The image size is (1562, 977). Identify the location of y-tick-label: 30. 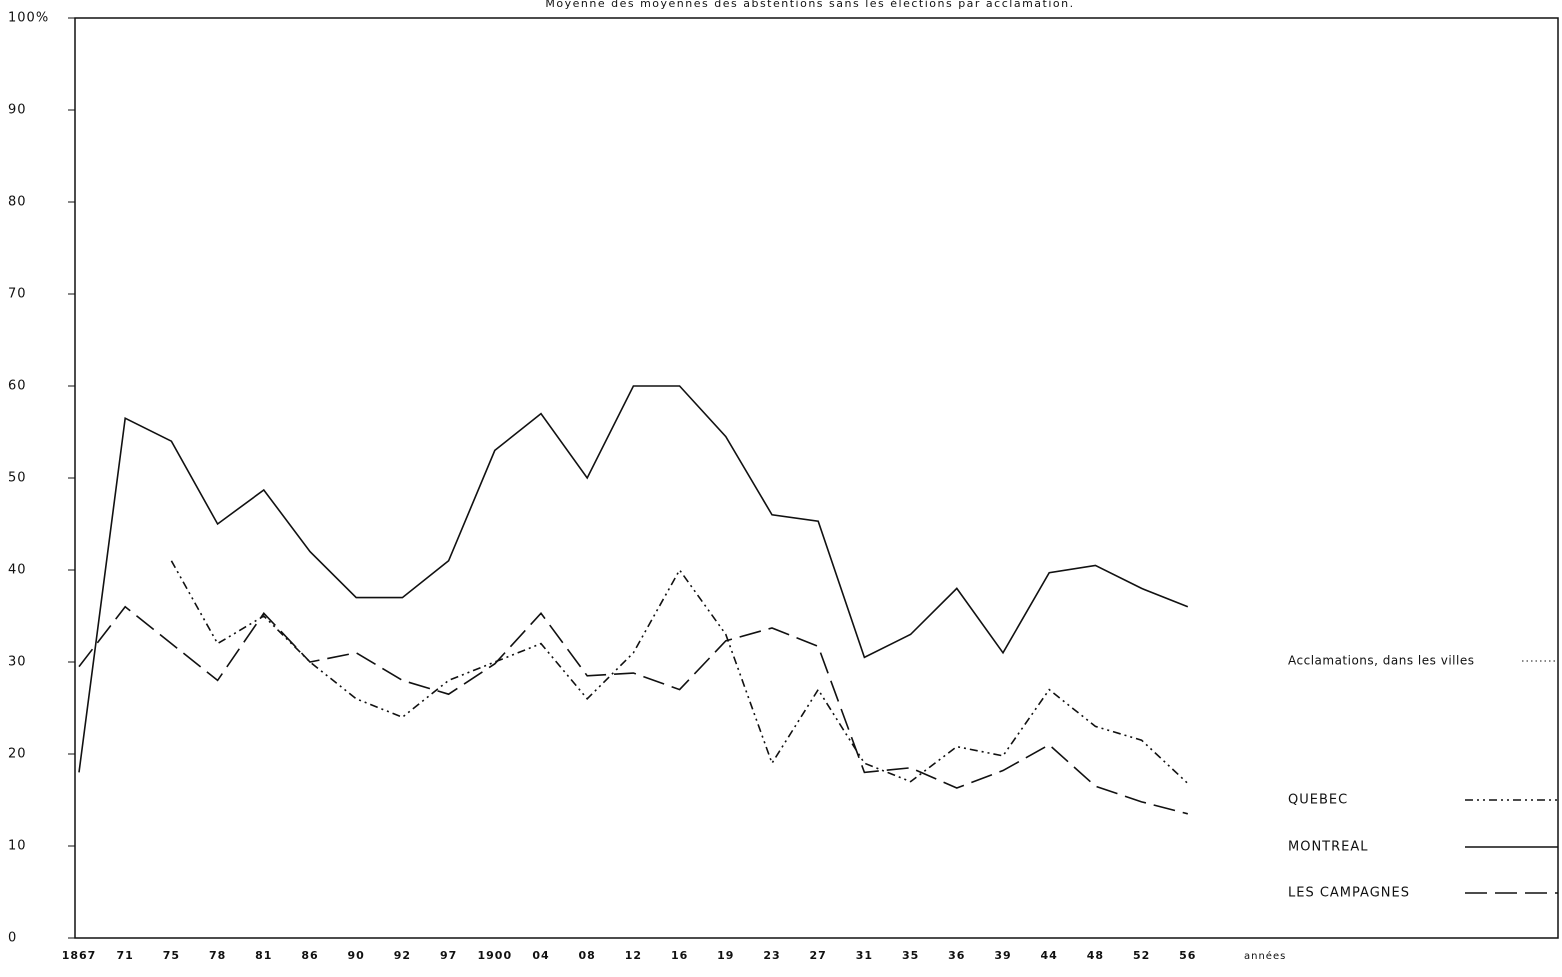
(17, 662).